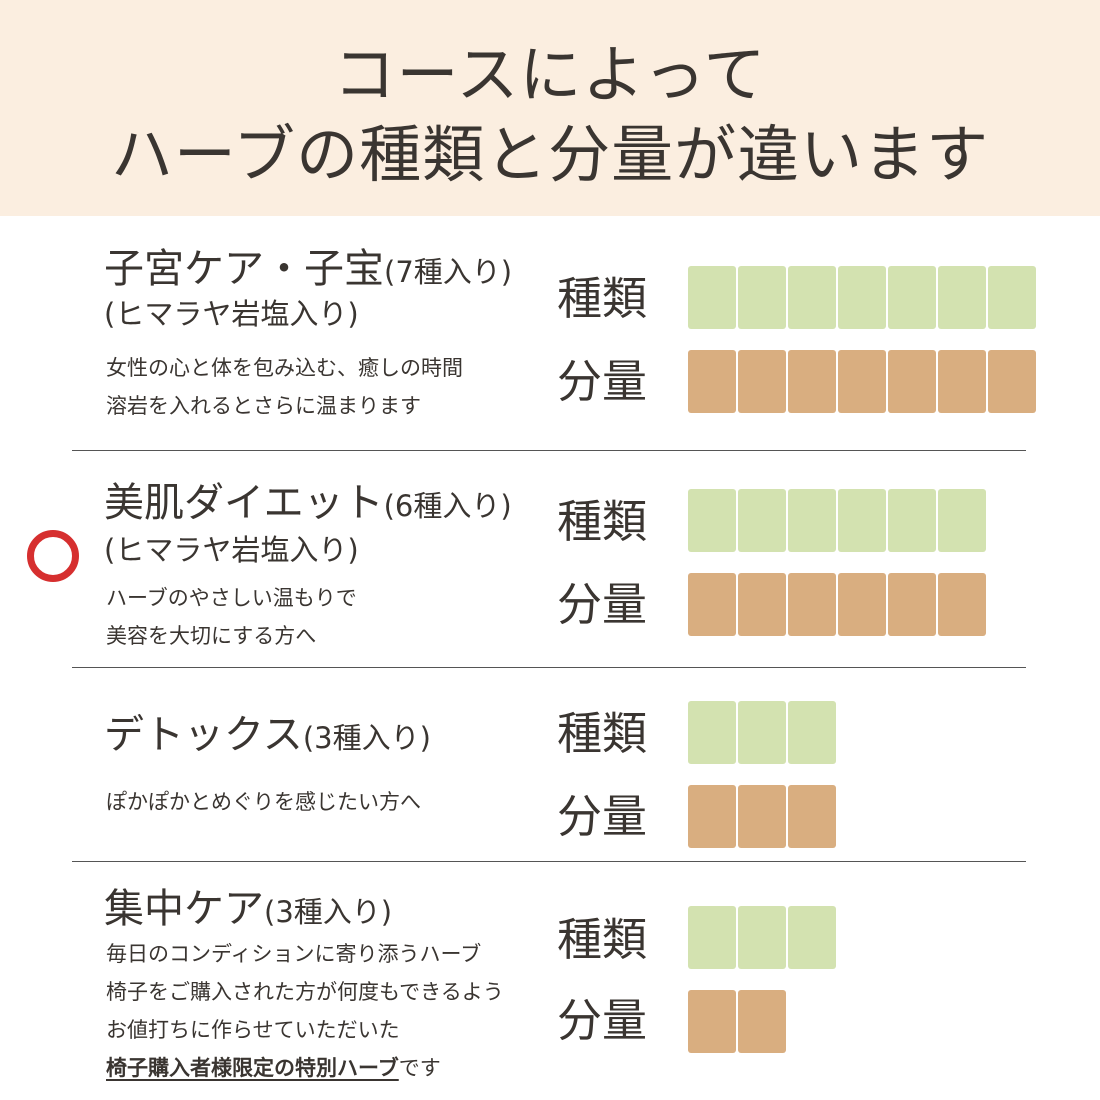 The width and height of the screenshot is (1100, 1100). I want to click on course-title: 美肌ダイエット(6種入り), so click(308, 504).